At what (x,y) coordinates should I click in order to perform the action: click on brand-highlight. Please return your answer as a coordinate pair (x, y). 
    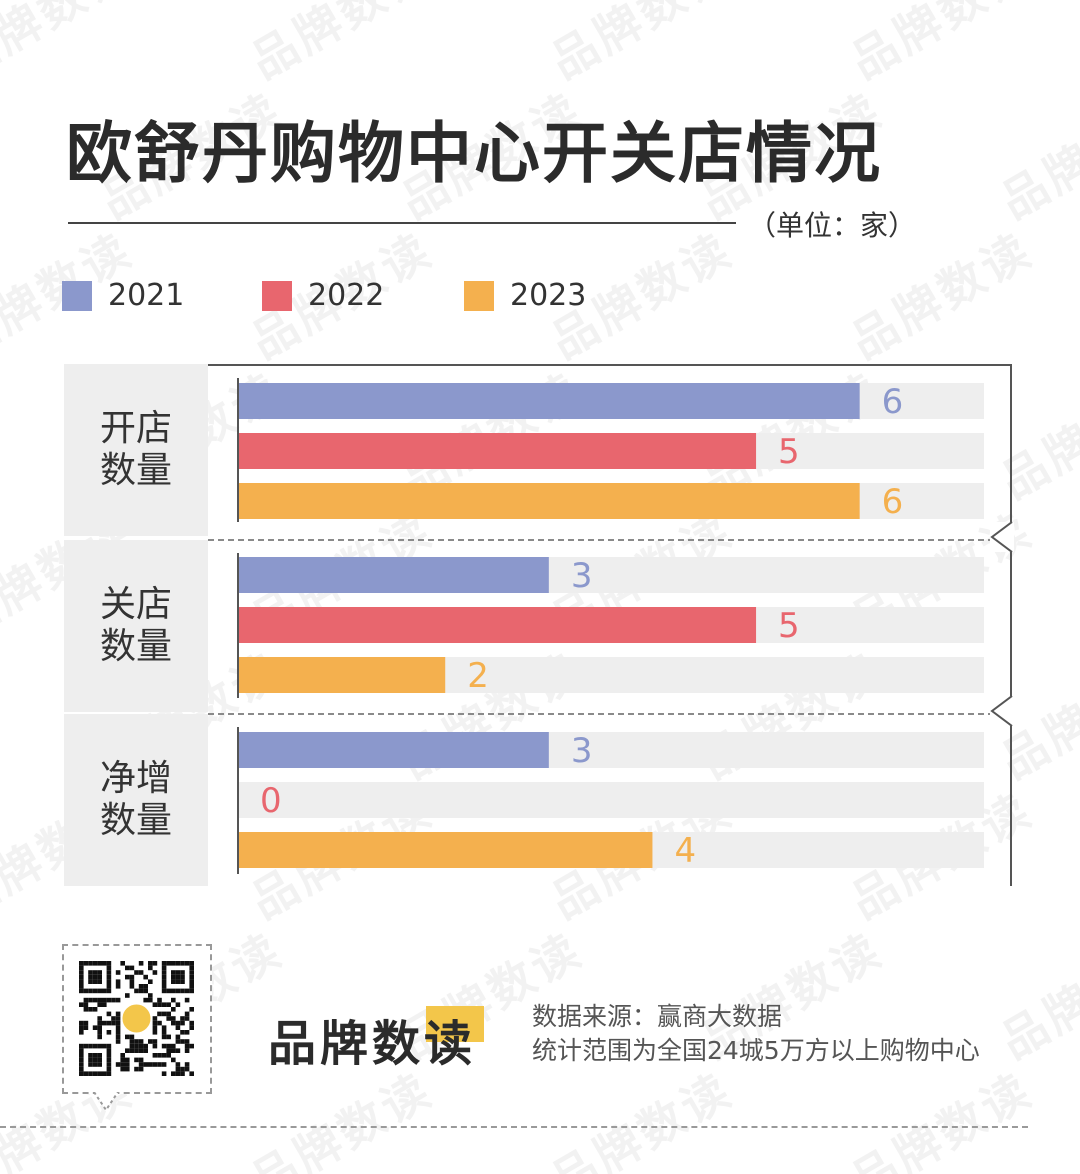
    Looking at the image, I should click on (455, 1024).